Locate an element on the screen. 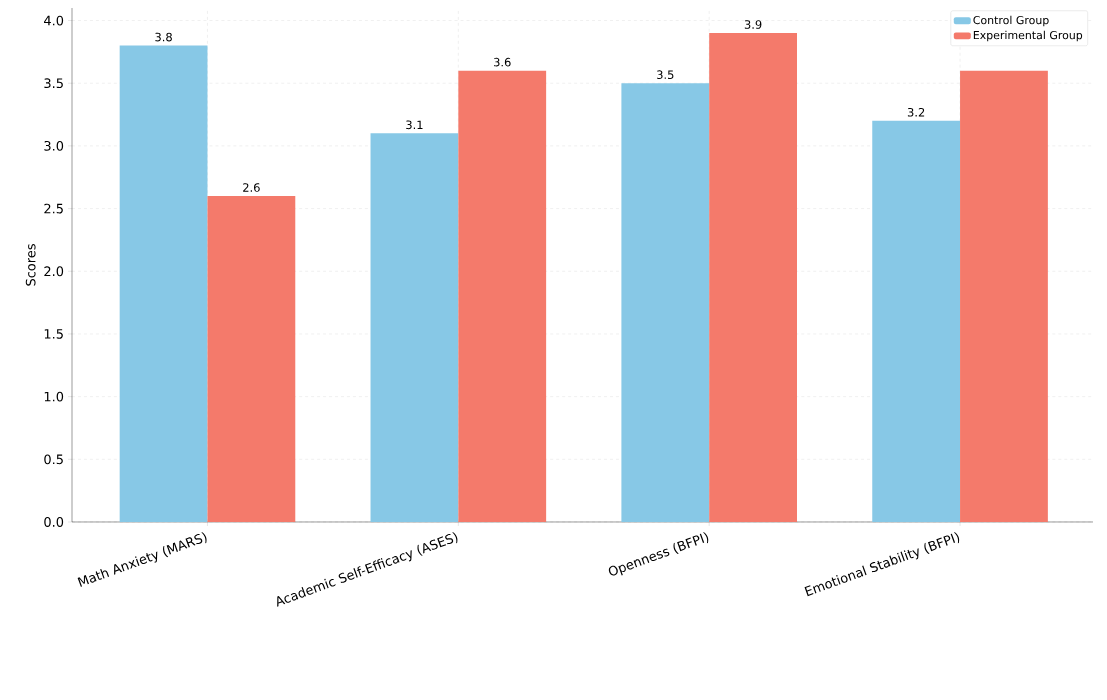 This screenshot has height=700, width=1107. y-tick-label: 1.5 is located at coordinates (53, 334).